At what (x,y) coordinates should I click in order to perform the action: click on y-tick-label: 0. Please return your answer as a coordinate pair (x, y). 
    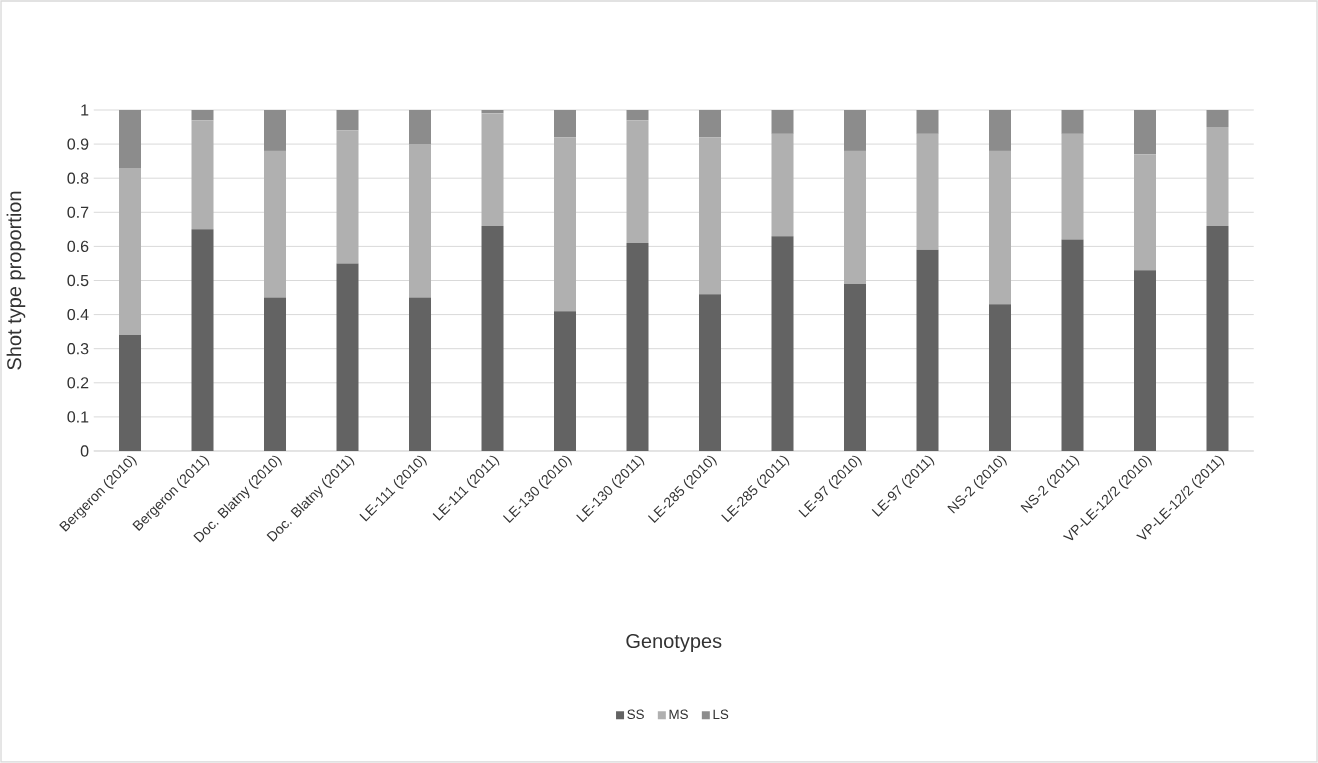
    Looking at the image, I should click on (84, 451).